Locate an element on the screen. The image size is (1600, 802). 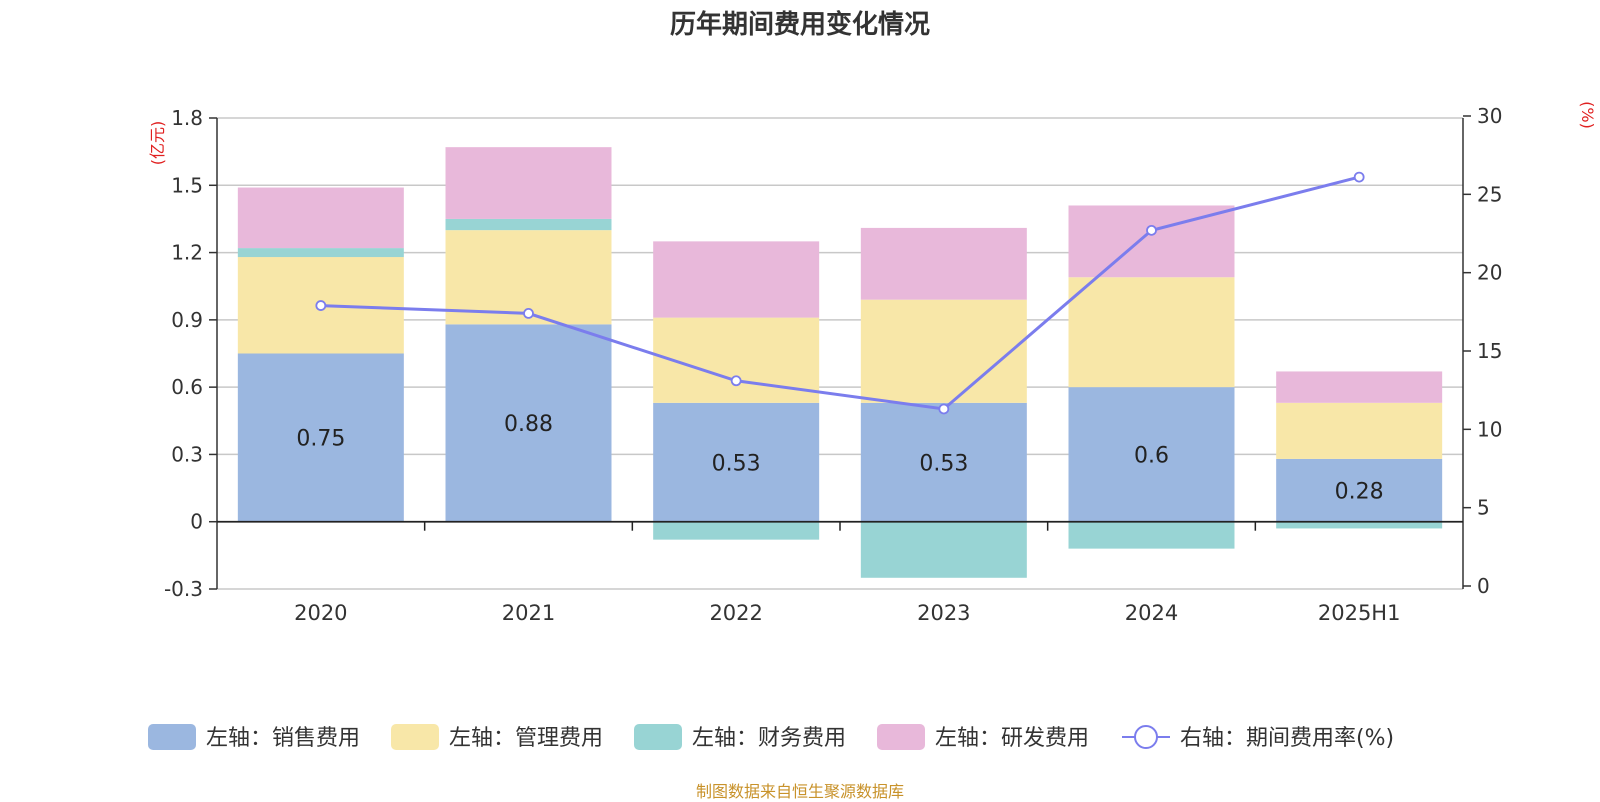
left-tick-label: 1.5 is located at coordinates (187, 185).